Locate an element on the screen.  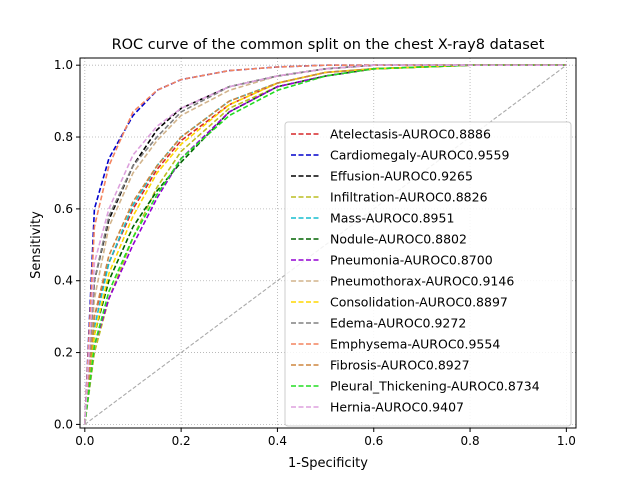
legend-item: Edema-AUROC0.9272 is located at coordinates (378, 323).